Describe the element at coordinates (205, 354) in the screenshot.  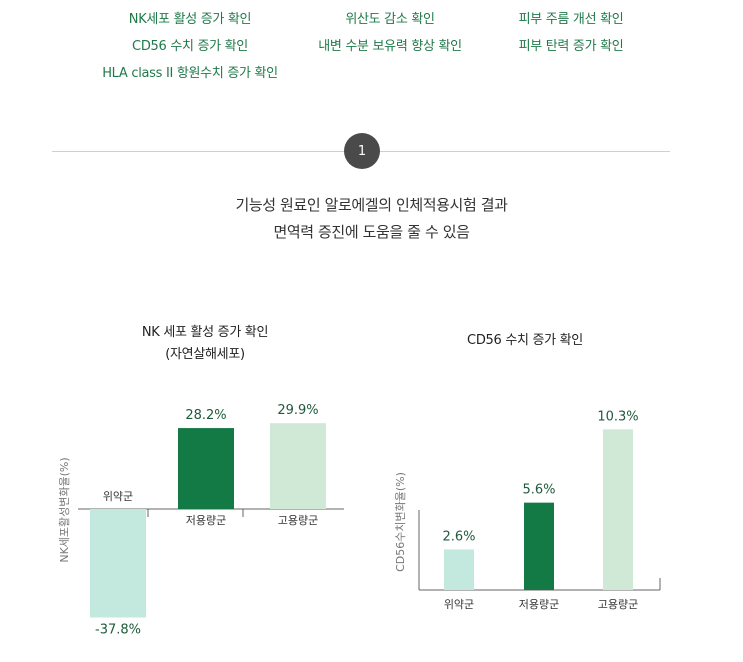
I see `chart1-subtitle: (자연살해세포)` at that location.